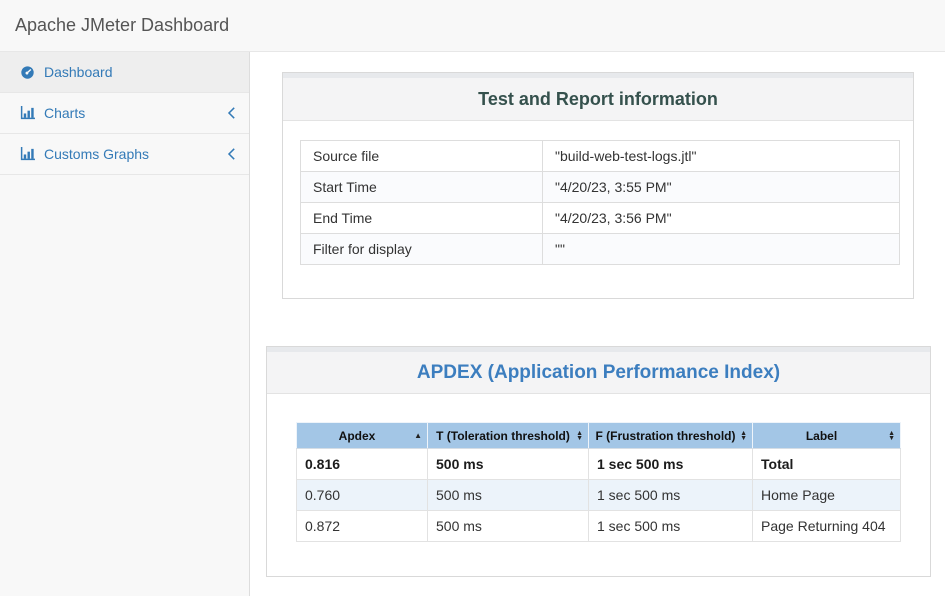 This screenshot has width=945, height=596. I want to click on table-row: Start Time "4/20/23, 3:55 PM", so click(600, 187).